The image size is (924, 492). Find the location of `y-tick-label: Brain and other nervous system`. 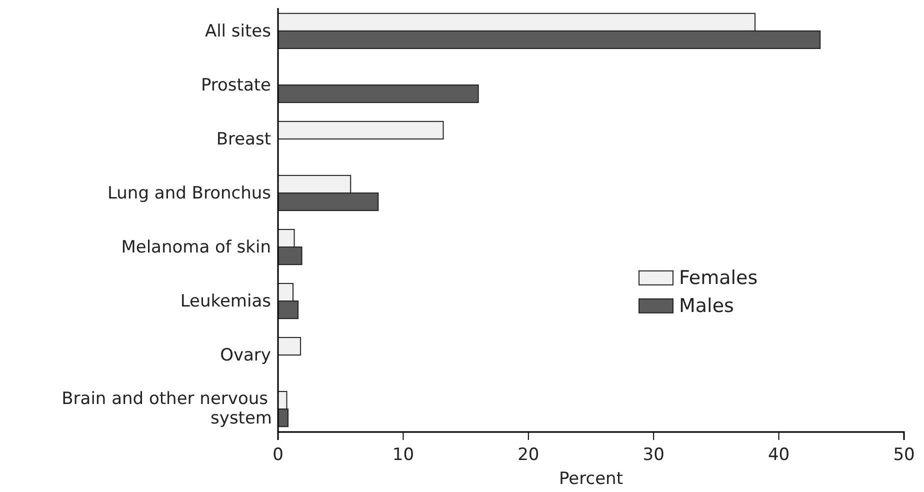

y-tick-label: Brain and other nervous system is located at coordinates (167, 408).